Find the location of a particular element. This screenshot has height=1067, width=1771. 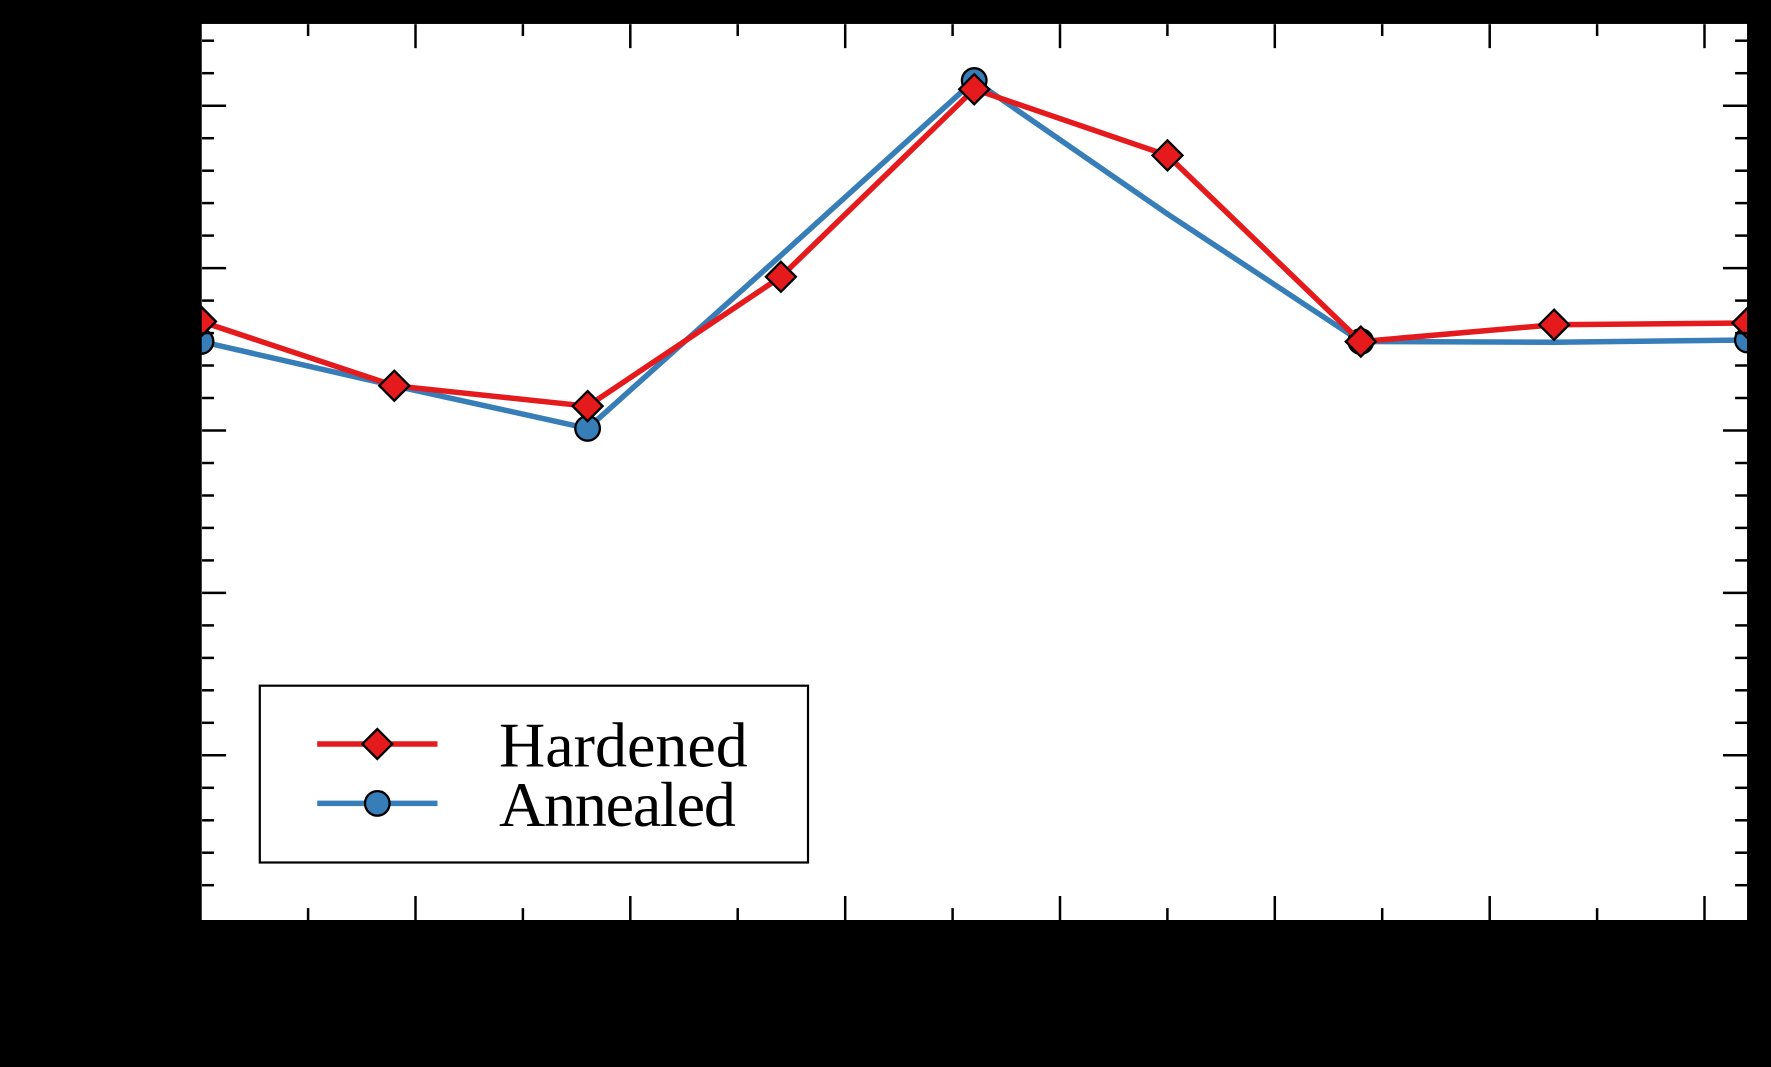

svg-text: Hardened is located at coordinates (623, 745).